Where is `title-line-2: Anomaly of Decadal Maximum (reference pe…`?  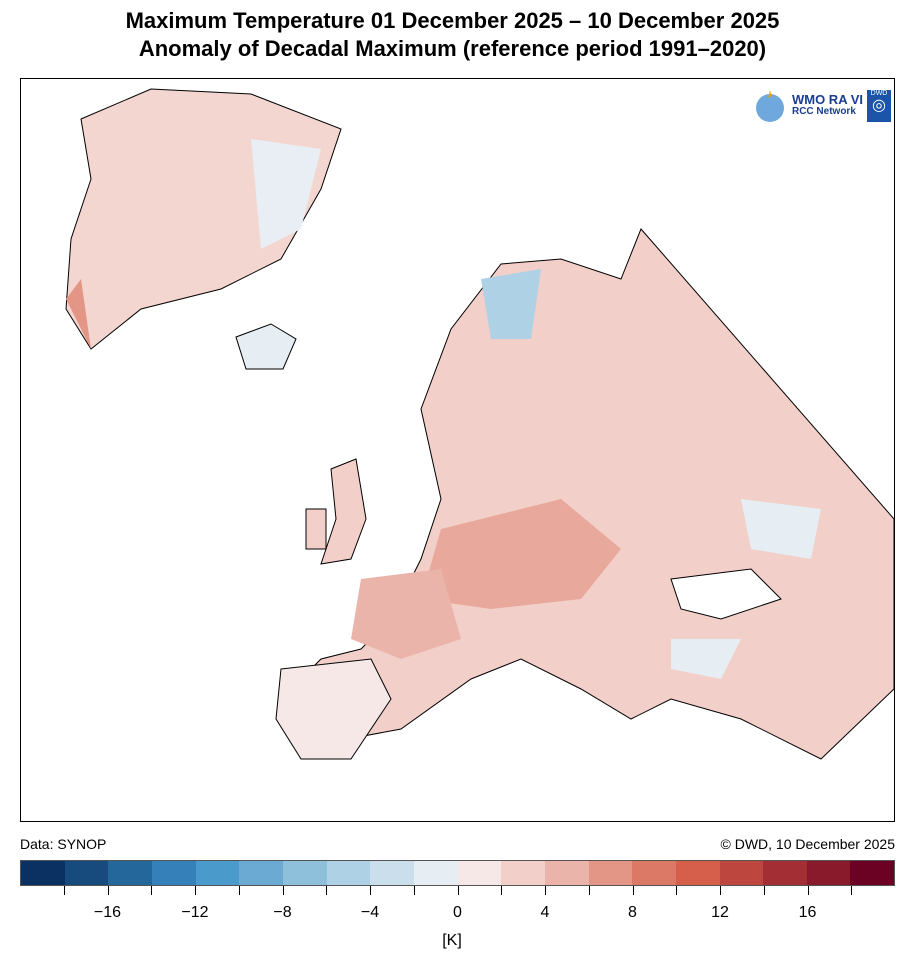 title-line-2: Anomaly of Decadal Maximum (reference pe… is located at coordinates (452, 48).